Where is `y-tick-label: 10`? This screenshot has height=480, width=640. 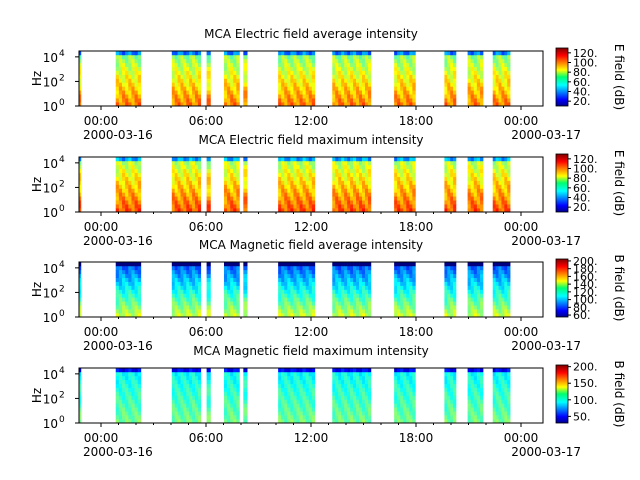
y-tick-label: 10 is located at coordinates (50, 399).